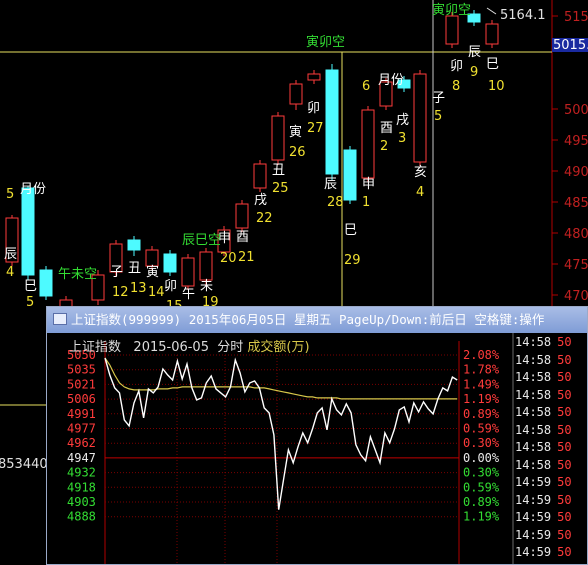 The image size is (588, 565). Describe the element at coordinates (260, 200) in the screenshot. I see `chart-annotation: 戌` at that location.